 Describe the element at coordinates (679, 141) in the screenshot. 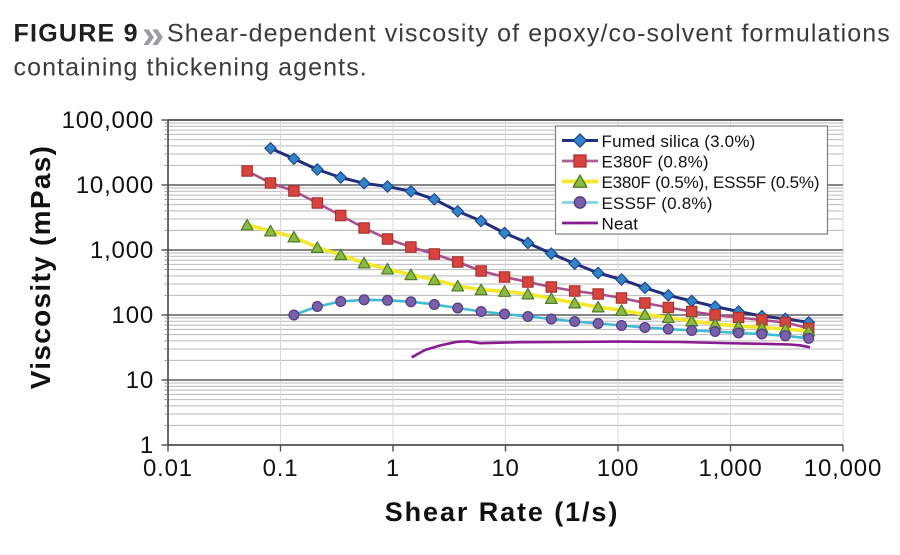

I see `svg-text: Fumed silica (3.0%)` at that location.